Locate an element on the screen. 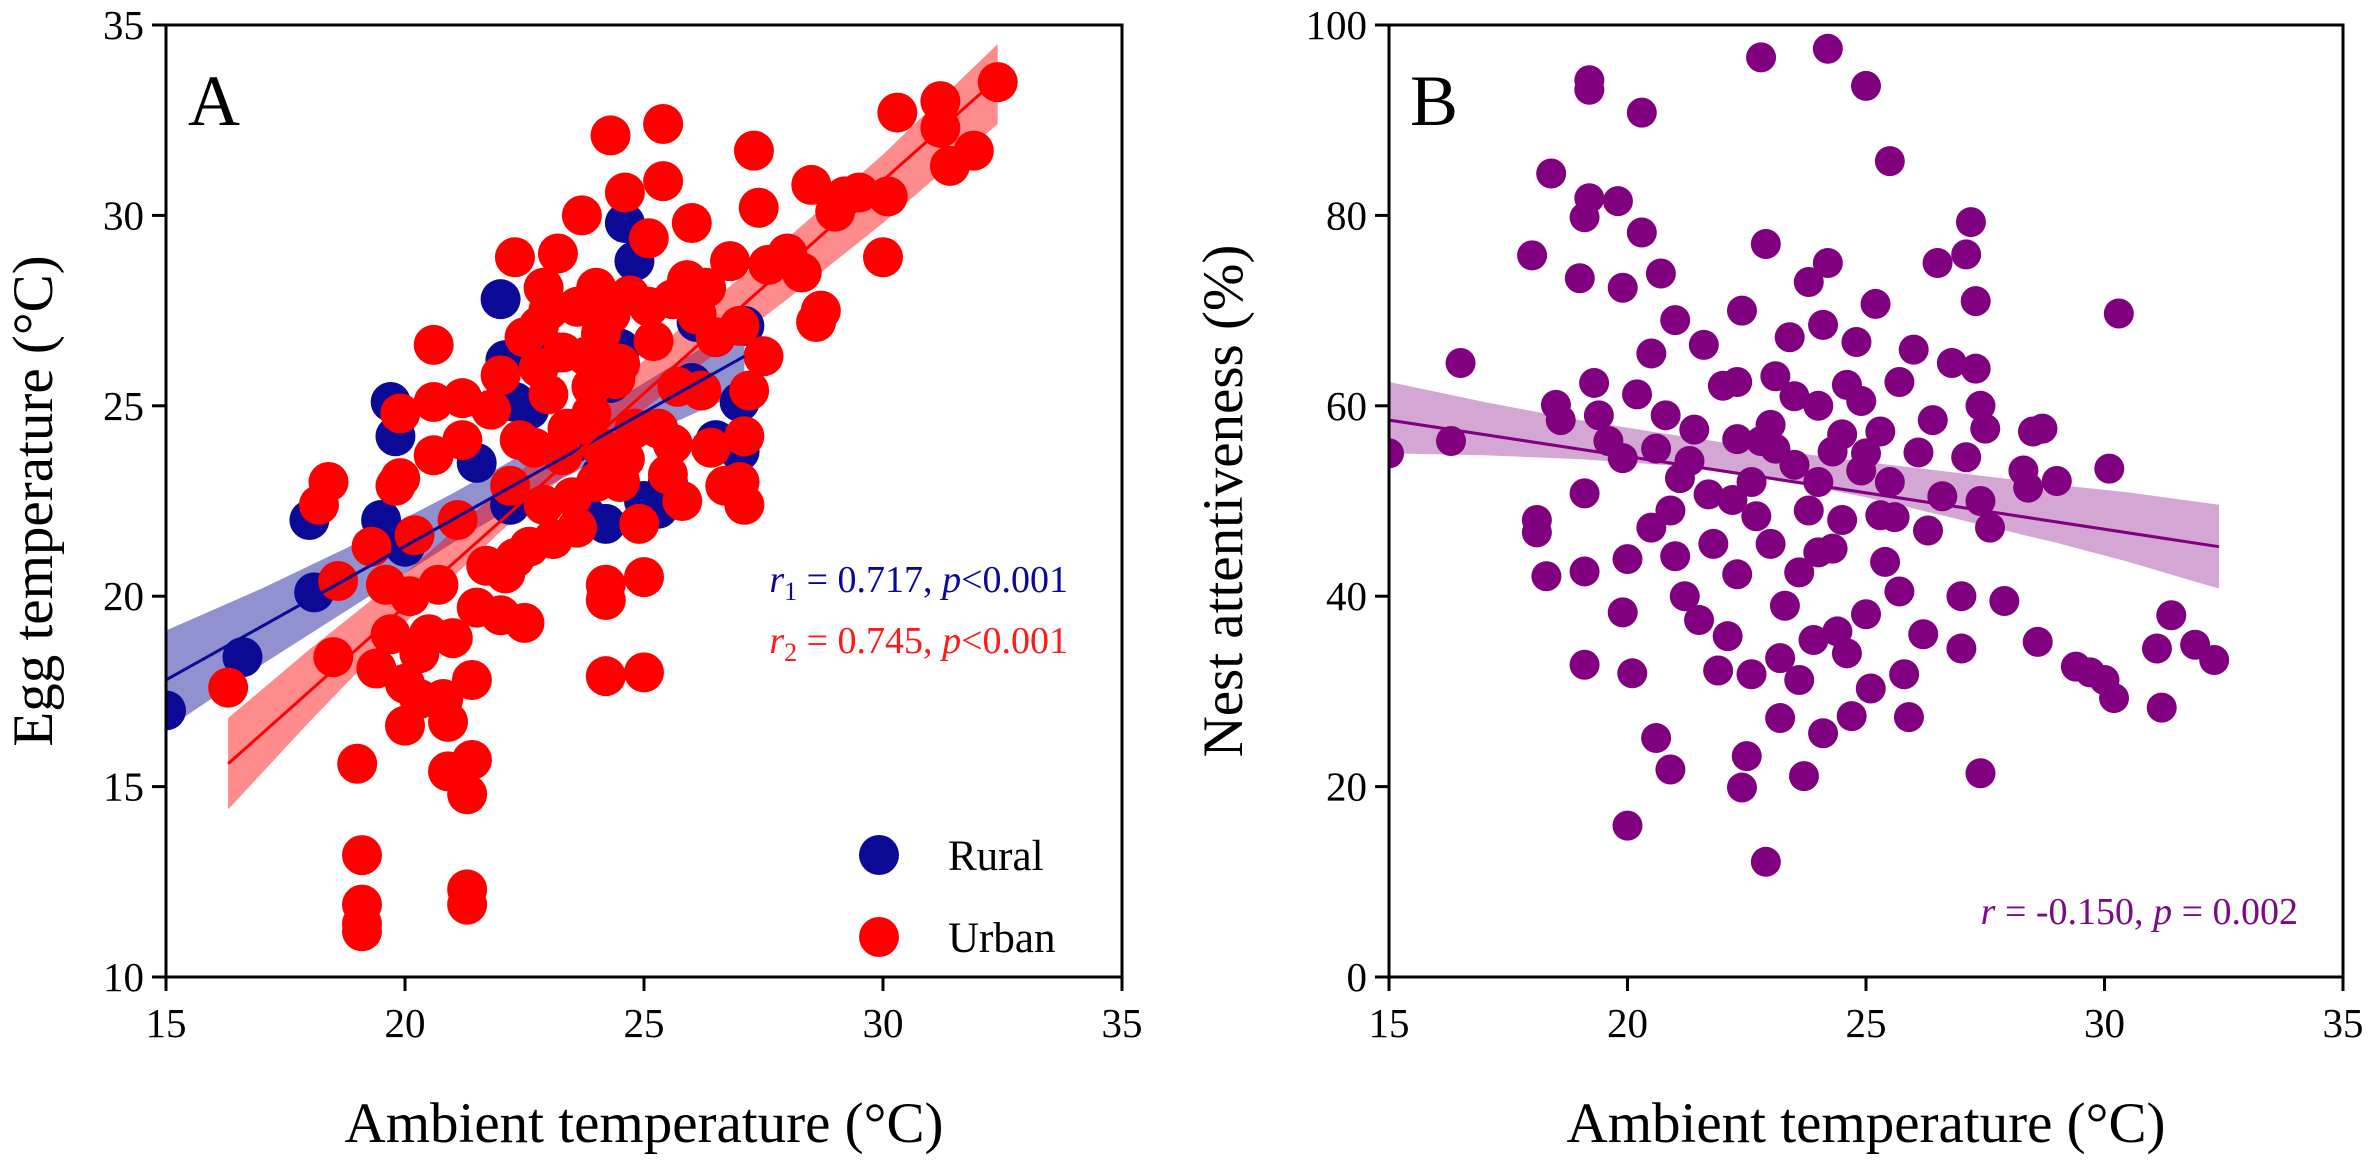 The width and height of the screenshot is (2370, 1164). y-tick-label: 35 is located at coordinates (123, 25).